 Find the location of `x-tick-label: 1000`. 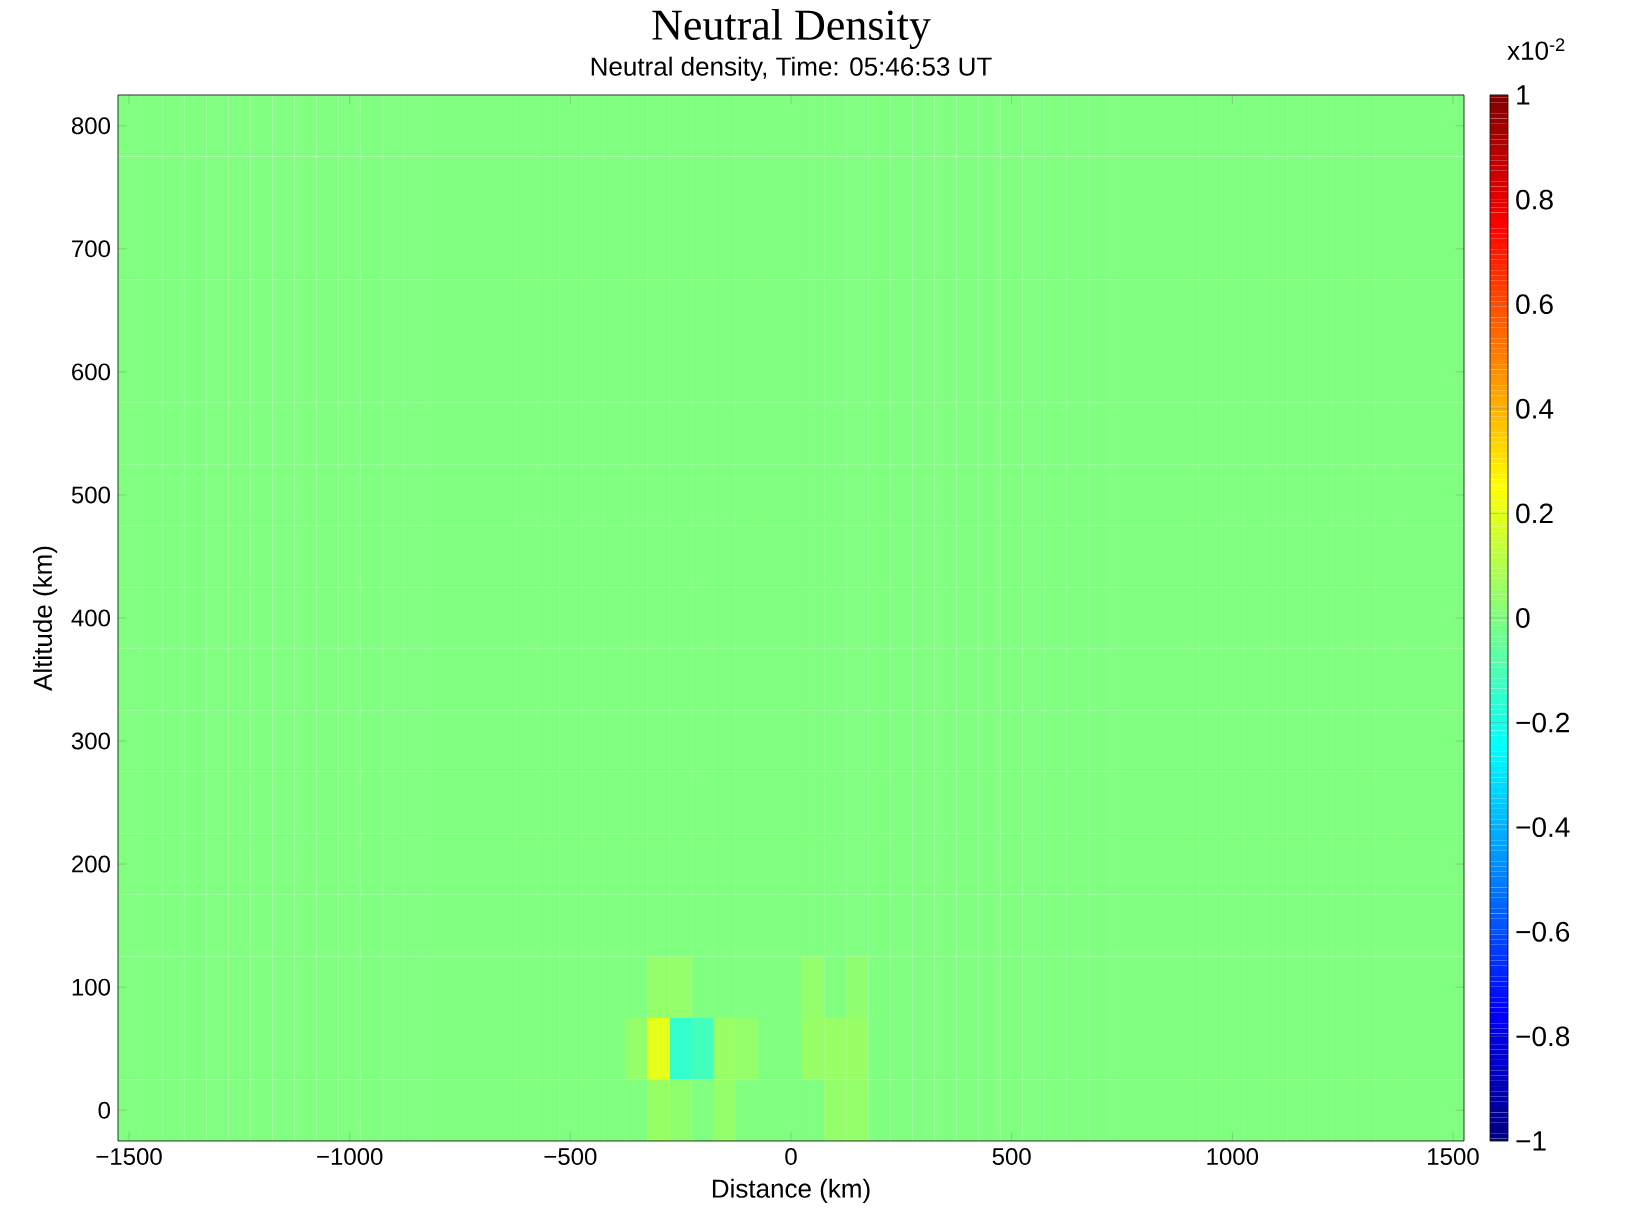

x-tick-label: 1000 is located at coordinates (1233, 1157).